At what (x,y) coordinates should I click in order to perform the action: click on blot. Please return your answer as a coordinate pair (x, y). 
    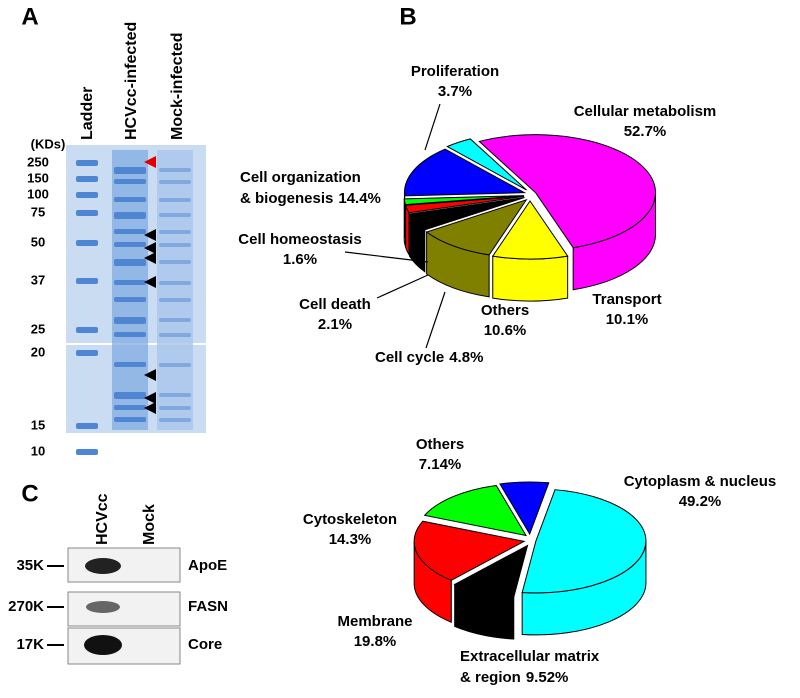
    Looking at the image, I should click on (124, 606).